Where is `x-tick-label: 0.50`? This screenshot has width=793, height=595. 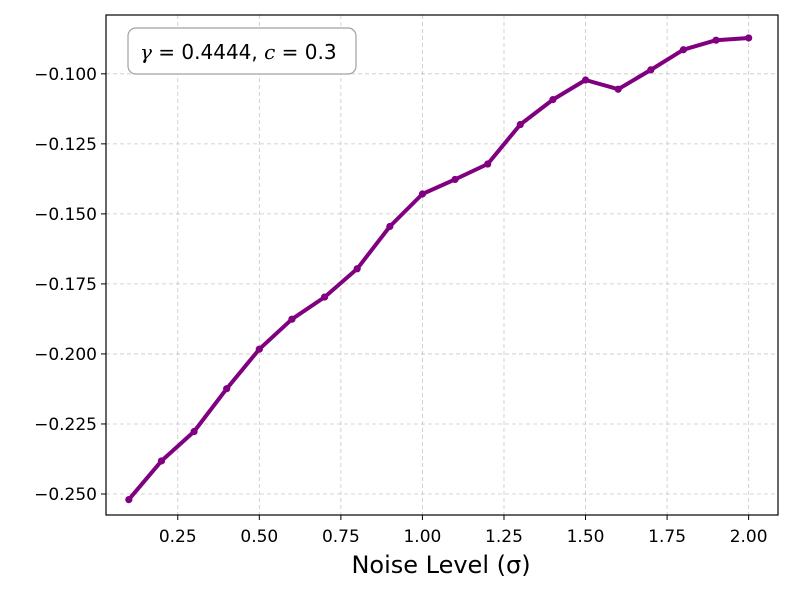 x-tick-label: 0.50 is located at coordinates (259, 537).